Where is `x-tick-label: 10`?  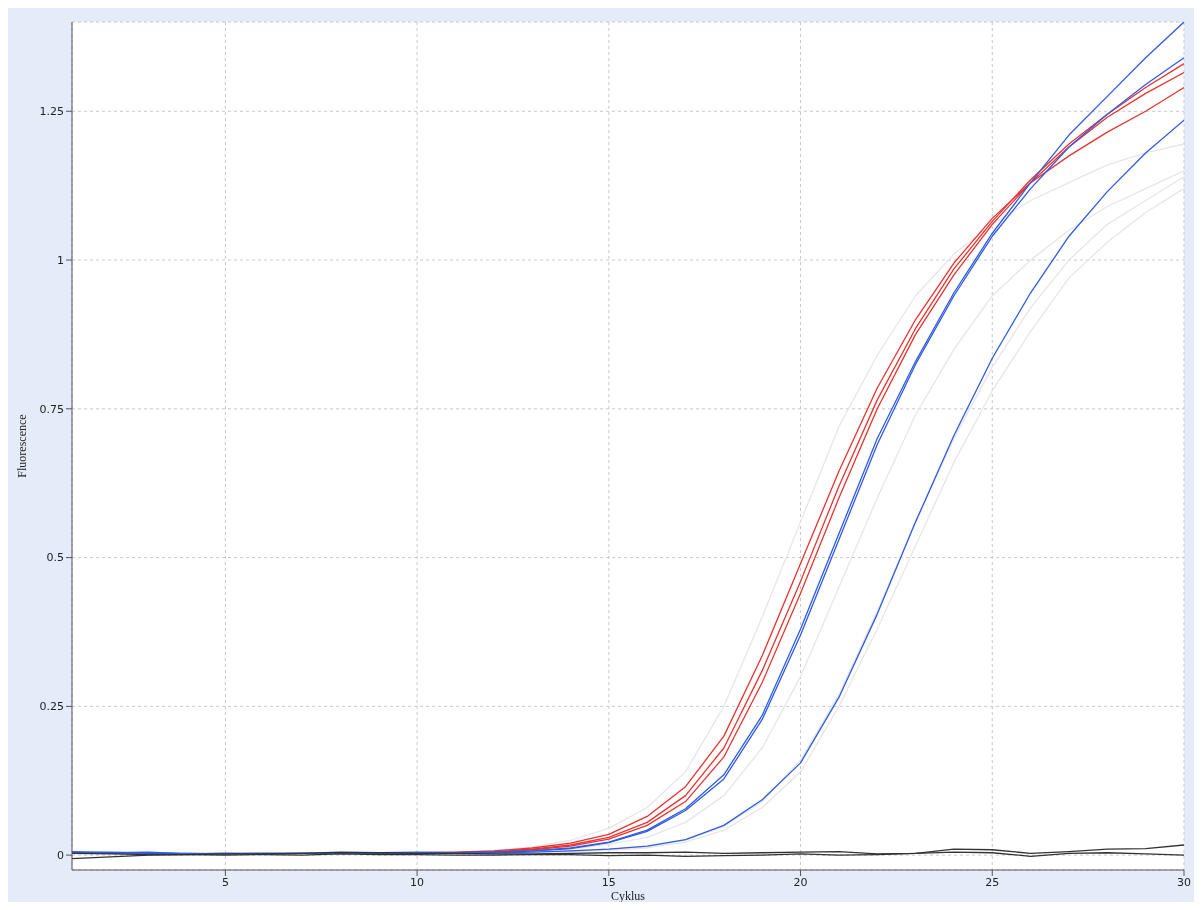
x-tick-label: 10 is located at coordinates (417, 882).